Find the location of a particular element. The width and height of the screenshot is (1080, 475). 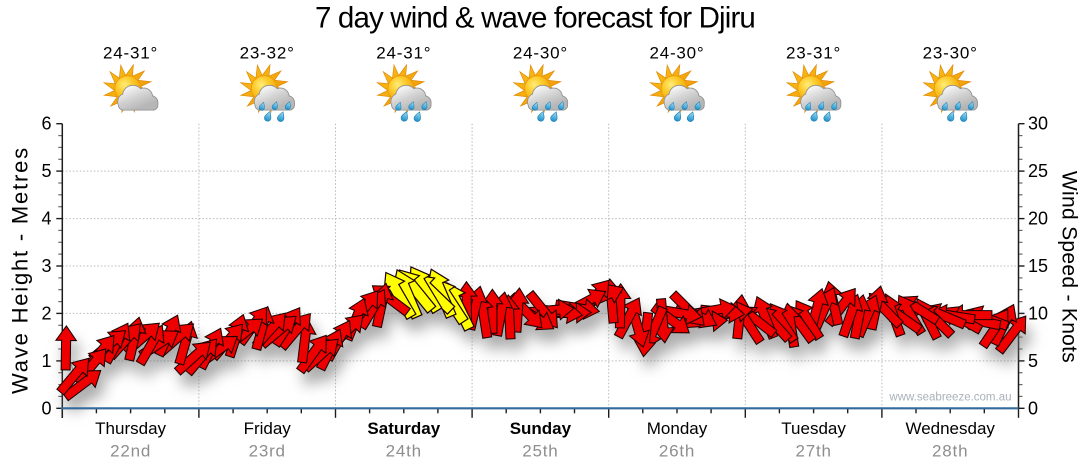

svg-text: 10 is located at coordinates (1038, 313).